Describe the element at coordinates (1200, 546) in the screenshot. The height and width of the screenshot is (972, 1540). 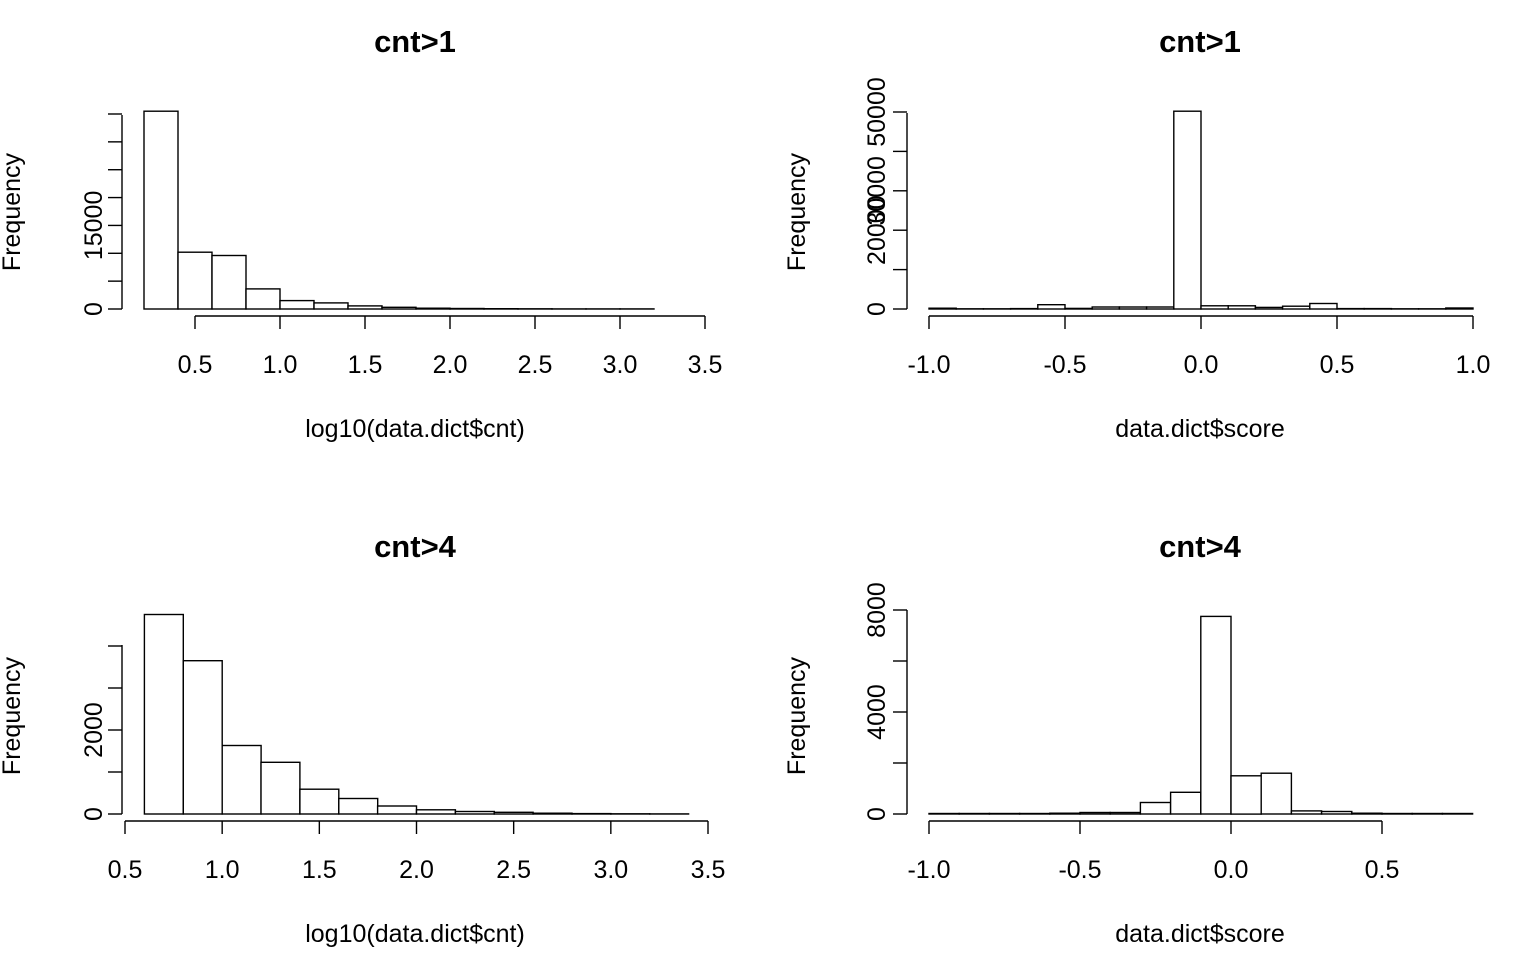
I see `chart-title: cnt>4` at that location.